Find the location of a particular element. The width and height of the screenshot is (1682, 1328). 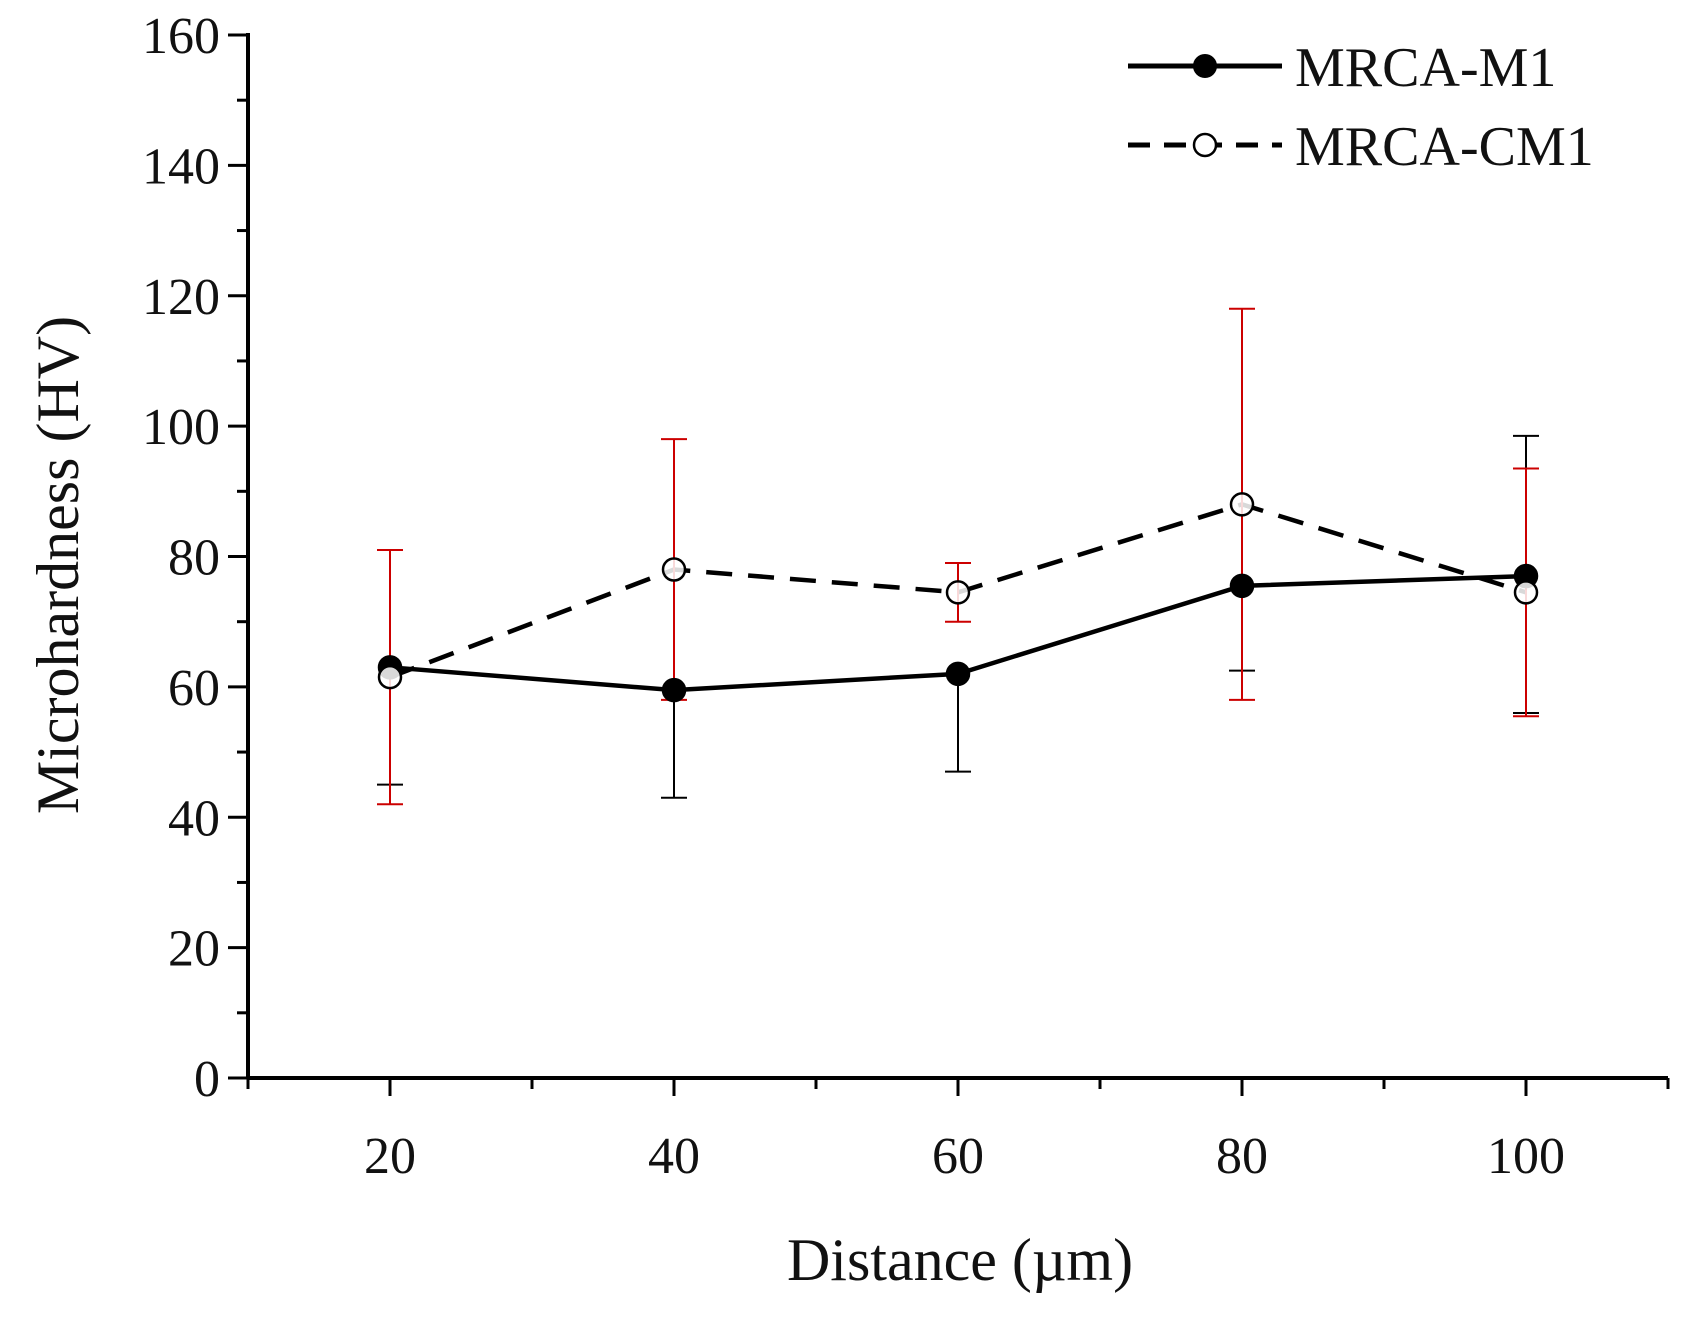

legend-entry-m1: MRCA-M1 is located at coordinates (1342, 68).